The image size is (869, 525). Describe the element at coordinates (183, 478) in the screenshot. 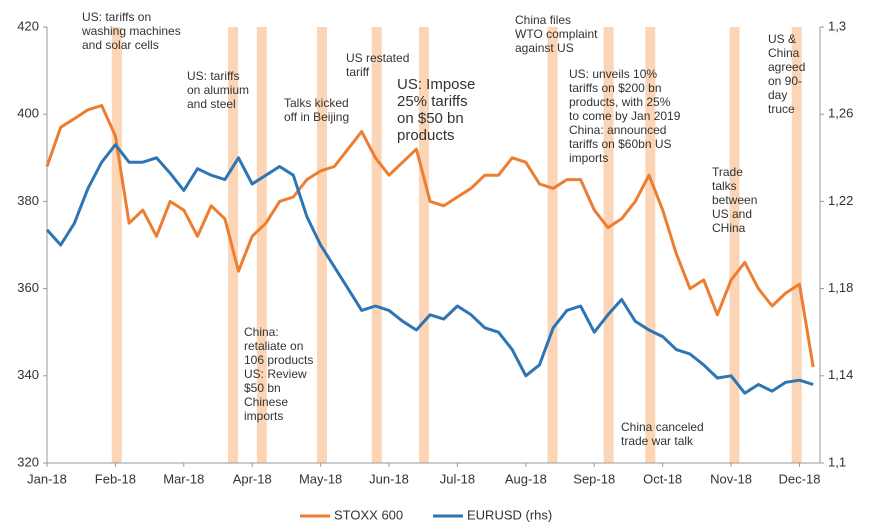

I see `x-tick-label: Mar-18` at that location.